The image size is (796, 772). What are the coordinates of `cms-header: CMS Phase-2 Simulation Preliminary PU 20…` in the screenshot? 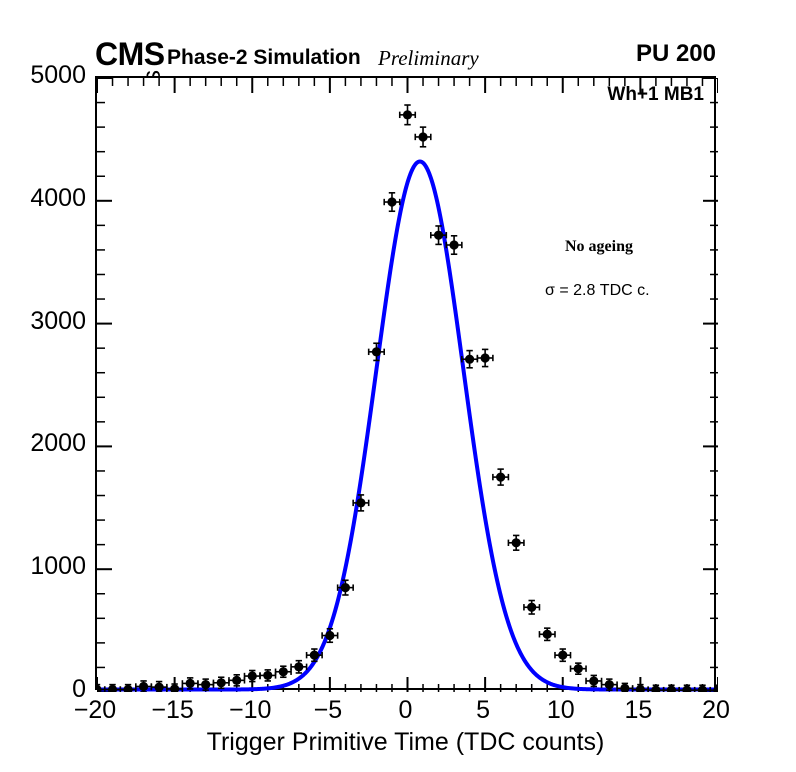 It's located at (405, 55).